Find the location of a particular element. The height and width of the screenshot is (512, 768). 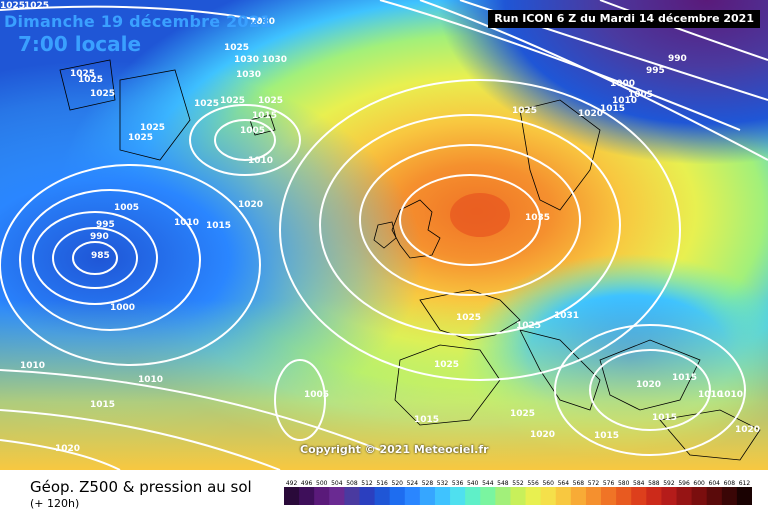

forecast-lead: (+ 120h) is located at coordinates (55, 503).